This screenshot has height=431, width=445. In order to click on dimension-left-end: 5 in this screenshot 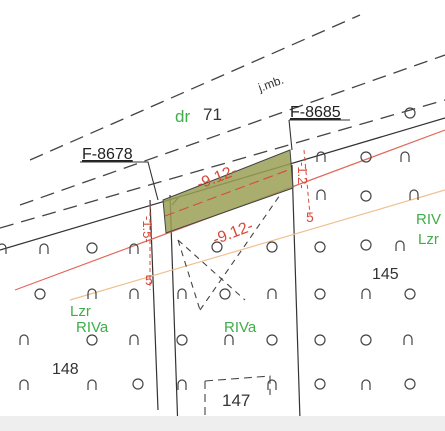, I will do `click(149, 280)`.